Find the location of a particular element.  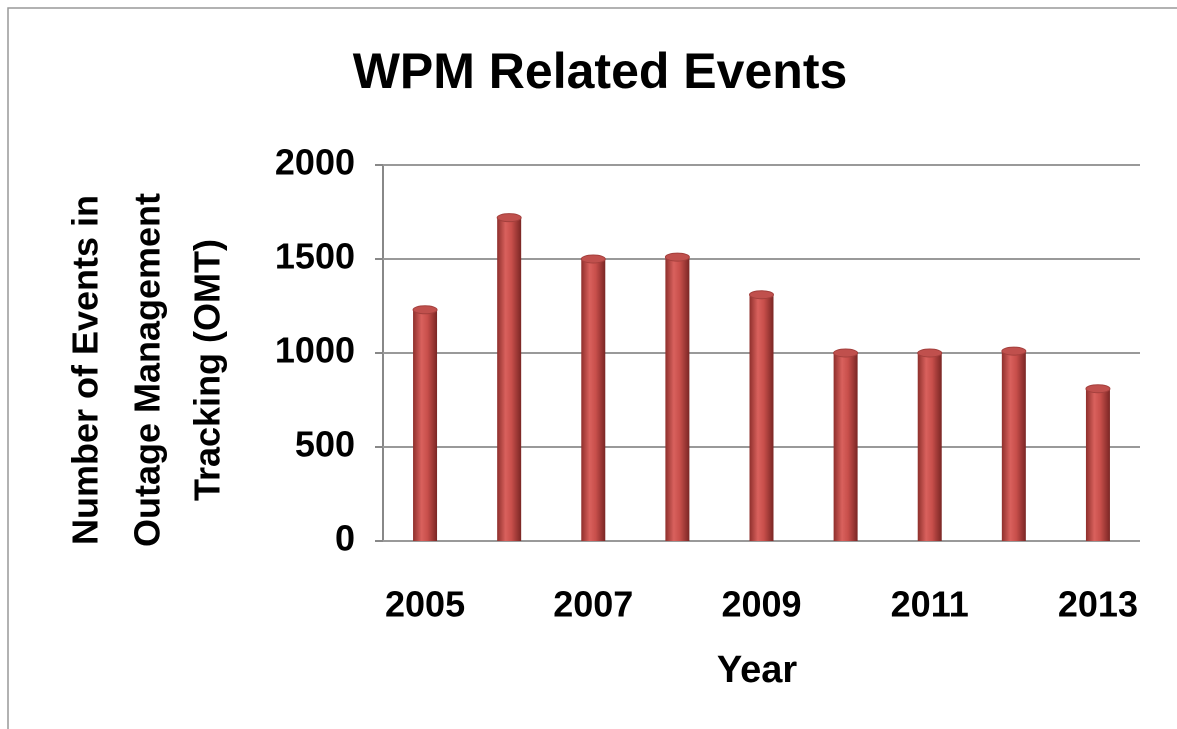

x-tick-label: 2005 is located at coordinates (425, 604).